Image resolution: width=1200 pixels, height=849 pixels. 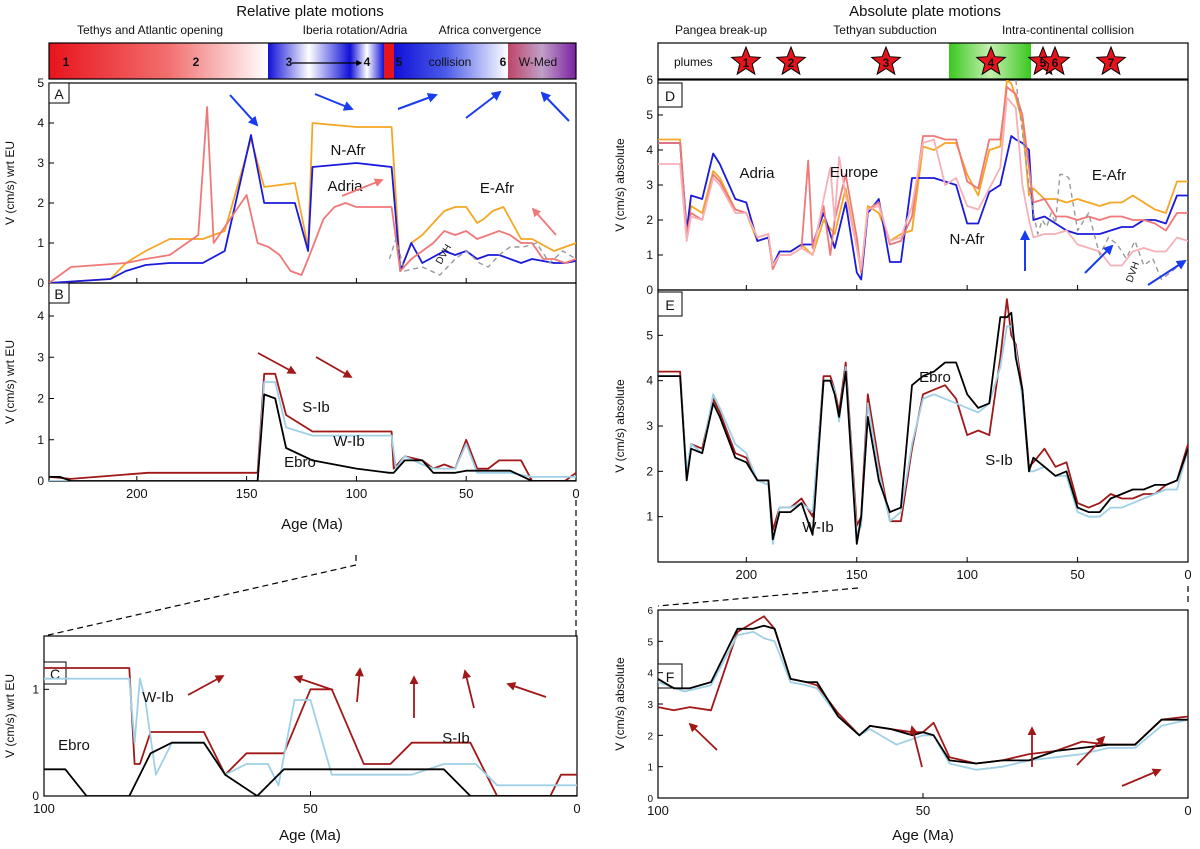 I want to click on series-w-ib-line-f, so click(x=923, y=701).